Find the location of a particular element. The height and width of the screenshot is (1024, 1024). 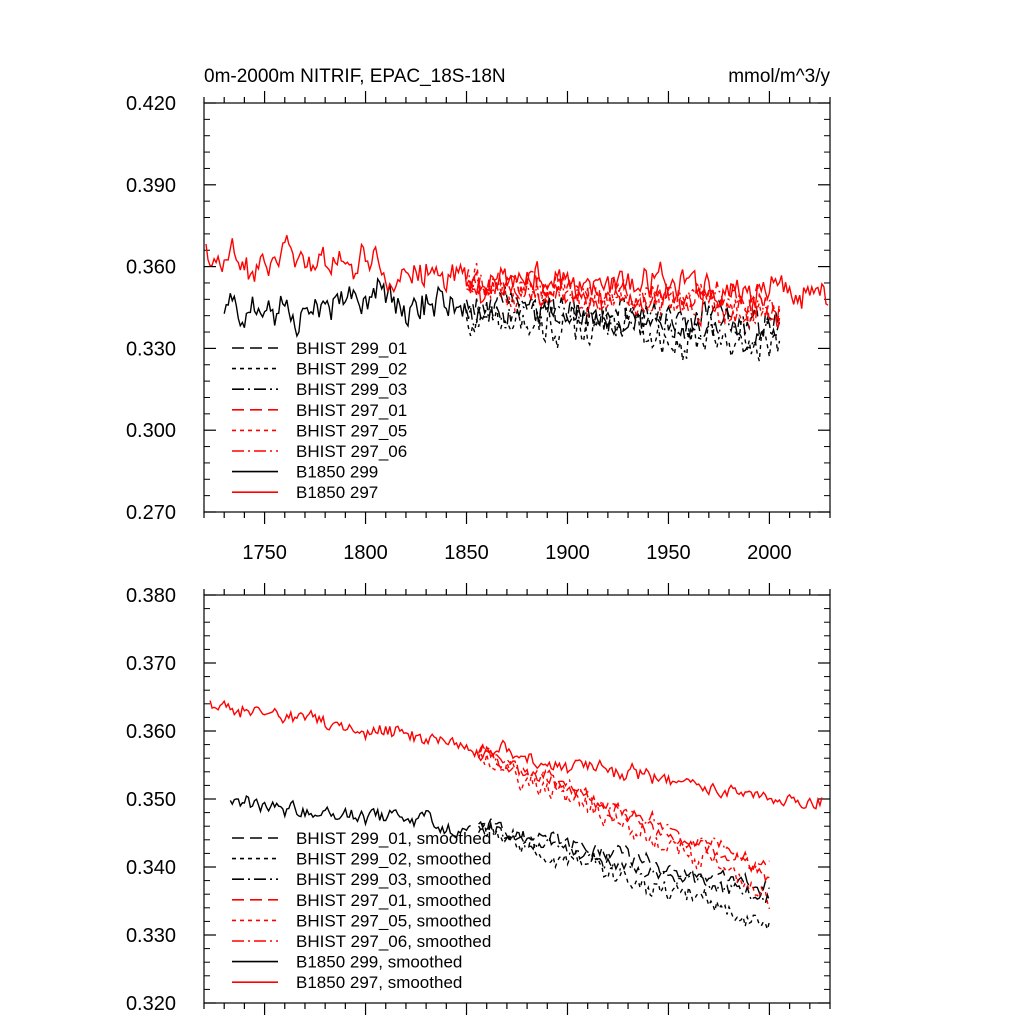

x-tick-label: 1900 is located at coordinates (567, 553).